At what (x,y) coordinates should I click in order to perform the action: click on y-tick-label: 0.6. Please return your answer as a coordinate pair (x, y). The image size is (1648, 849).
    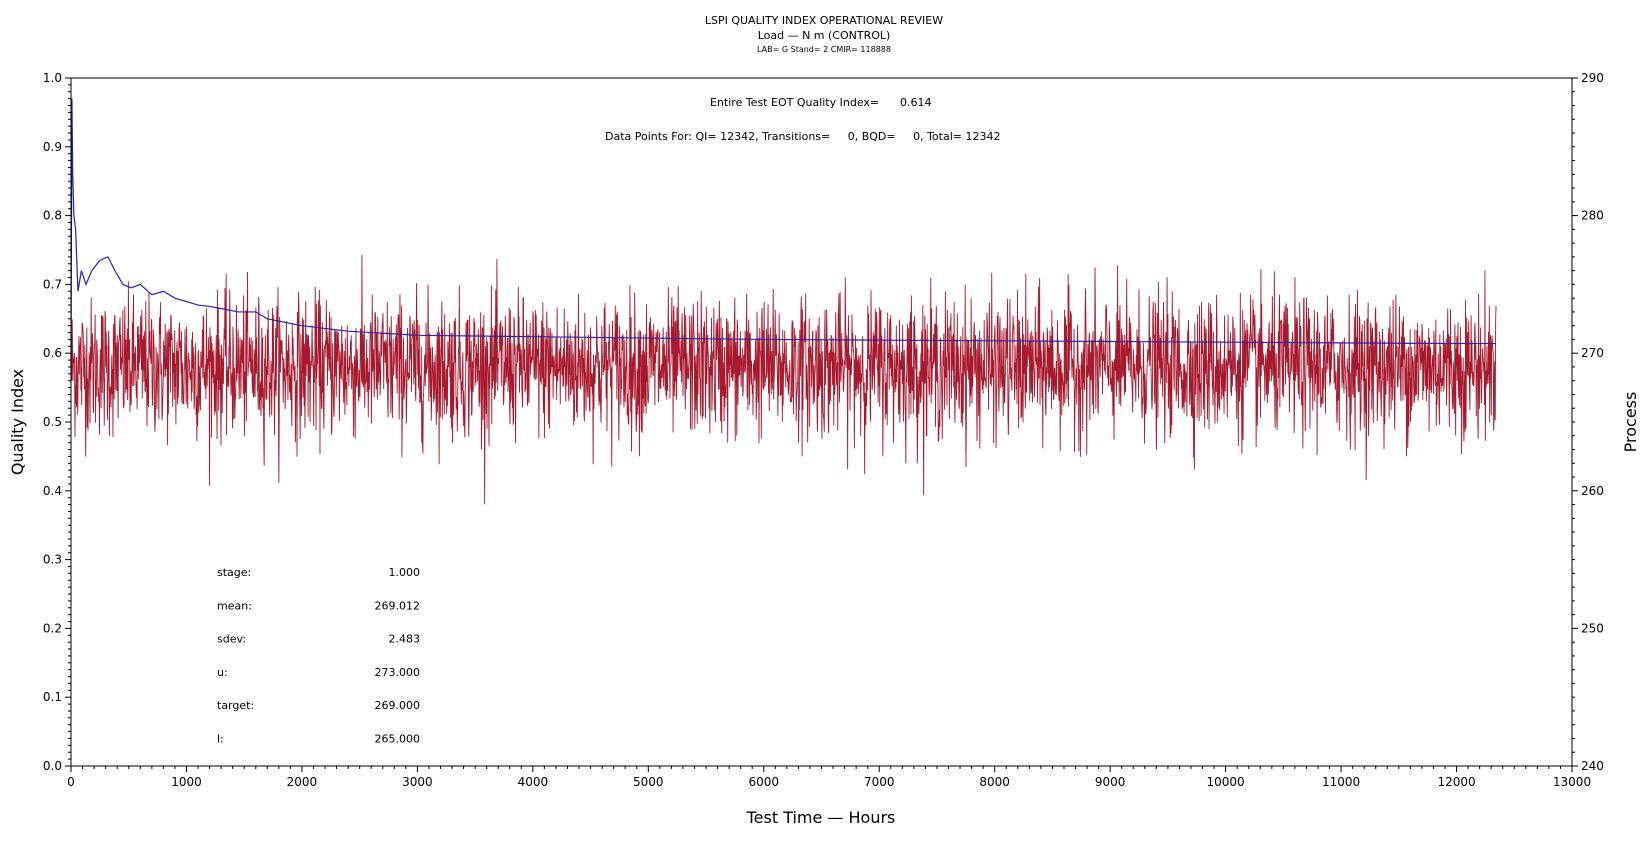
    Looking at the image, I should click on (52, 353).